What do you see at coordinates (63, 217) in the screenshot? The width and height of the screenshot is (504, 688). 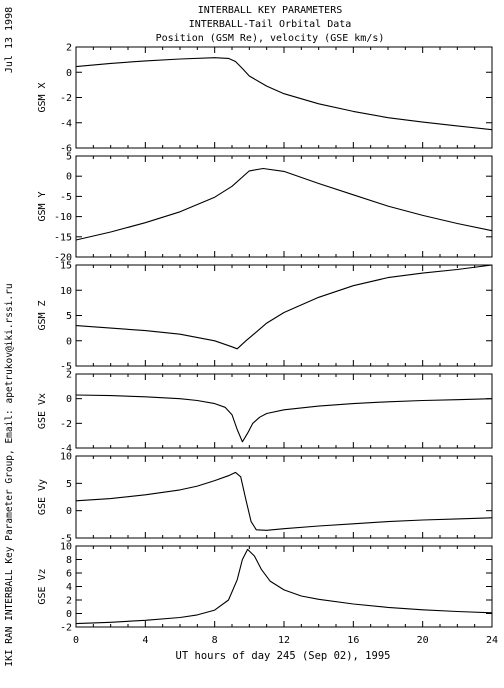 I see `y-tick-label: -10` at bounding box center [63, 217].